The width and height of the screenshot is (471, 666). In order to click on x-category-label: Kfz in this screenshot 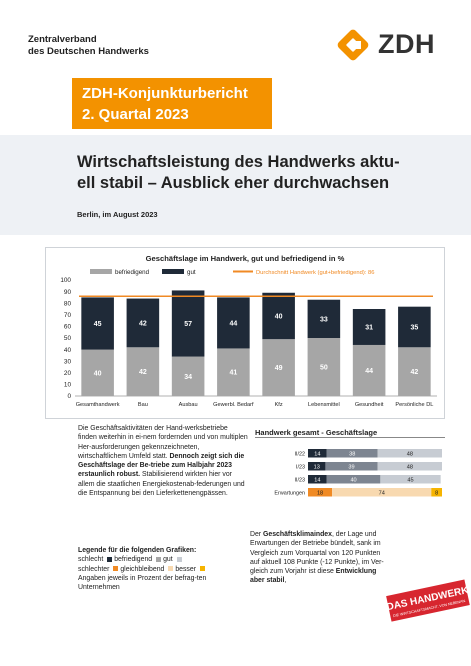, I will do `click(279, 405)`.